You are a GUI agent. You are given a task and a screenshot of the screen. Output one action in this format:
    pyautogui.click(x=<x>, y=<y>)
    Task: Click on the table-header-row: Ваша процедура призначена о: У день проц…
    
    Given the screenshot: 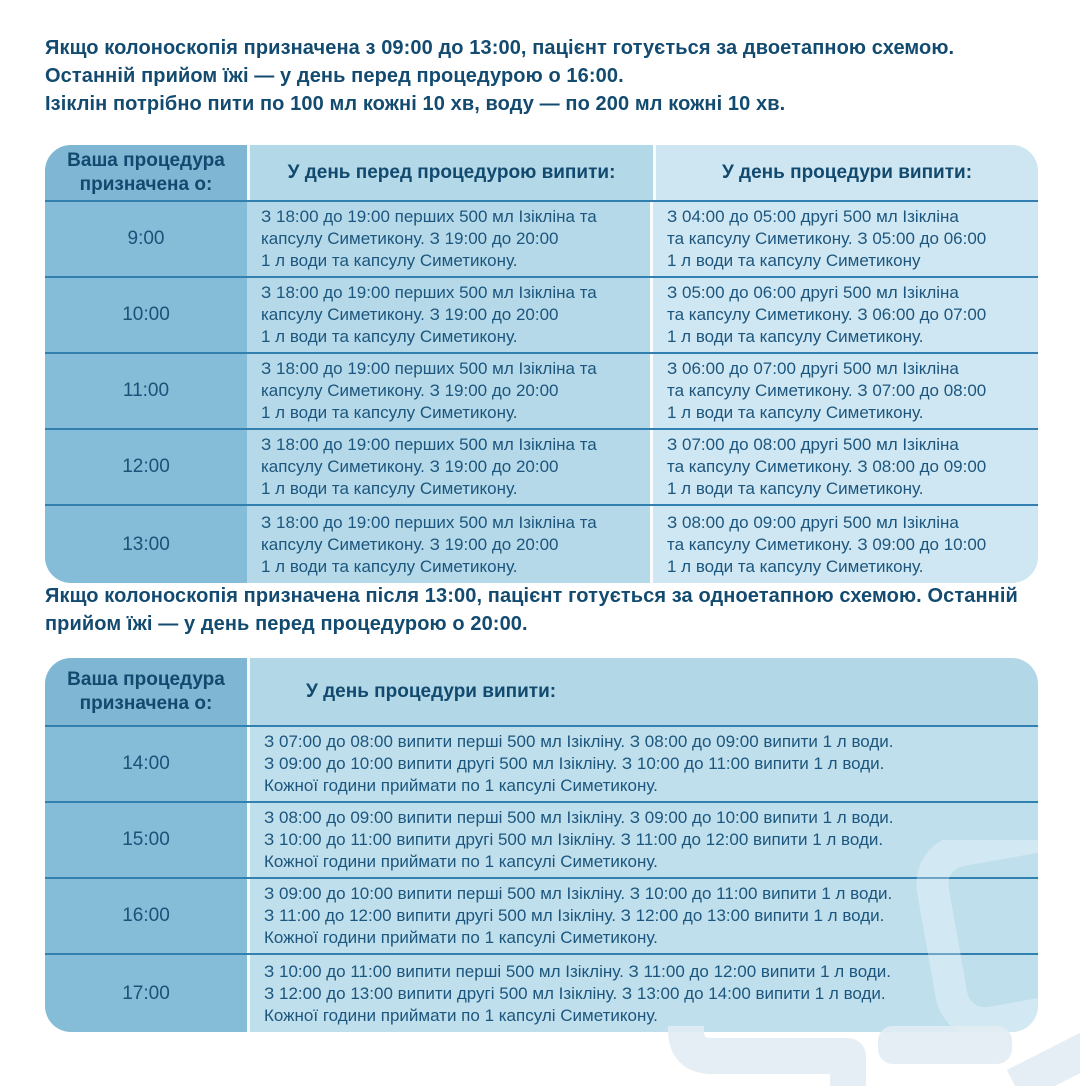 What is the action you would take?
    pyautogui.click(x=541, y=691)
    